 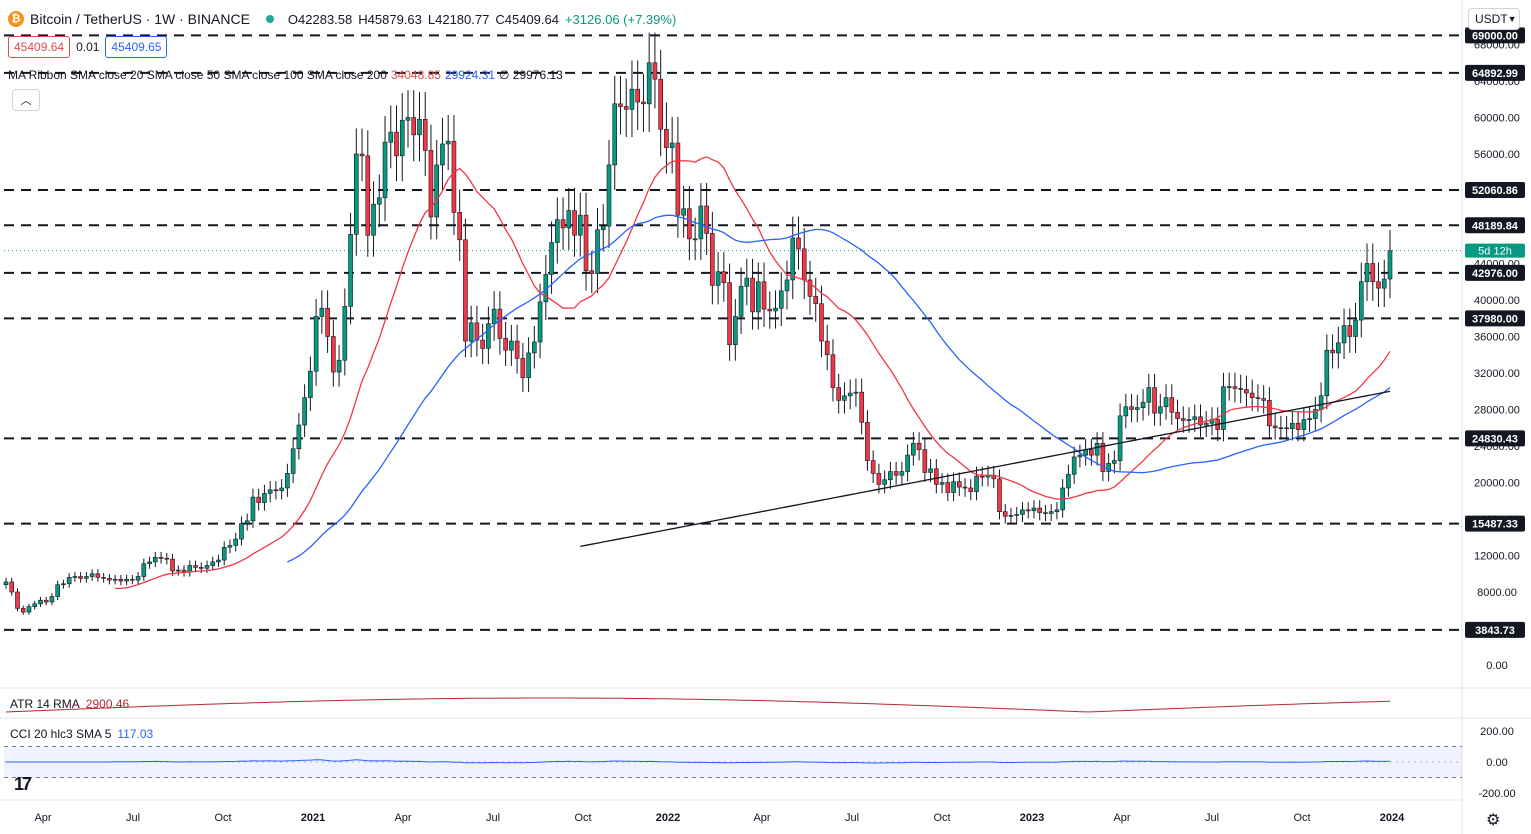 I want to click on collapse-legend-button: ︿, so click(x=26, y=100).